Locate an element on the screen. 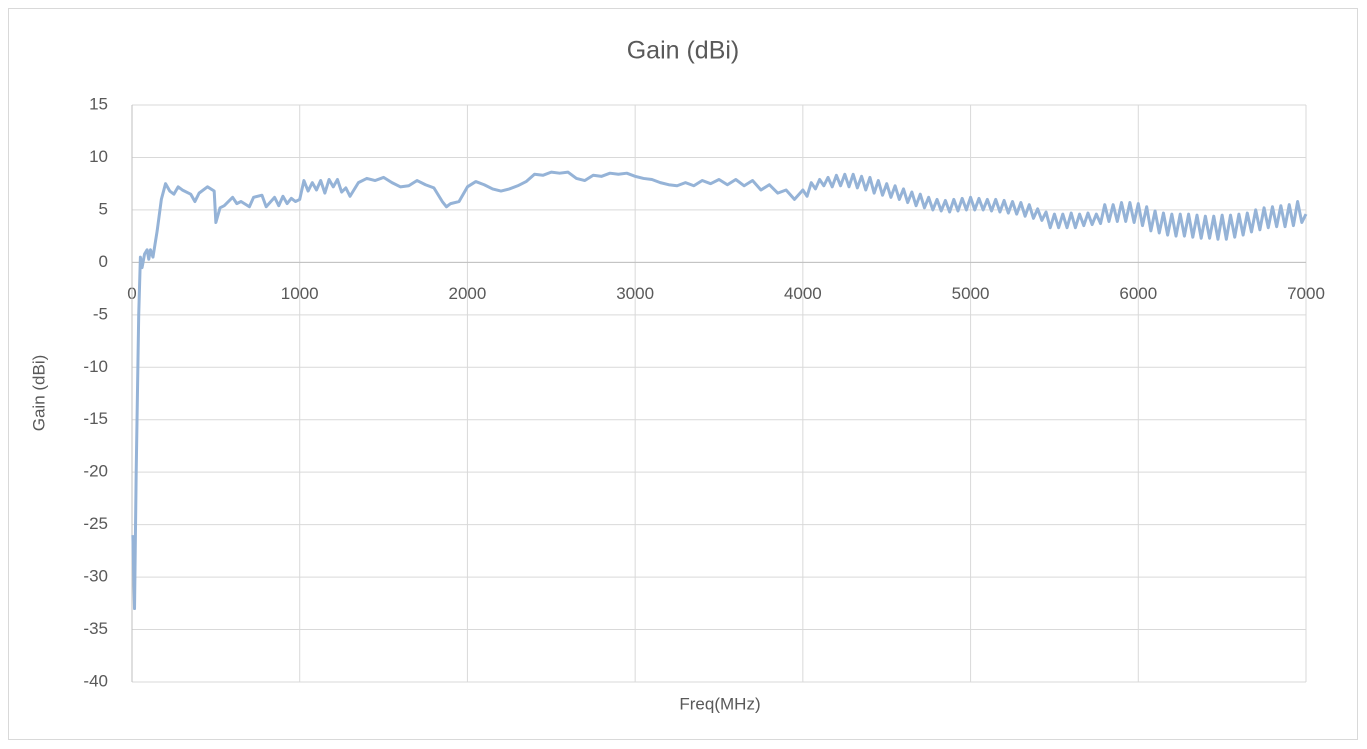 The height and width of the screenshot is (749, 1367). y-tick-label: -10 is located at coordinates (95, 366).